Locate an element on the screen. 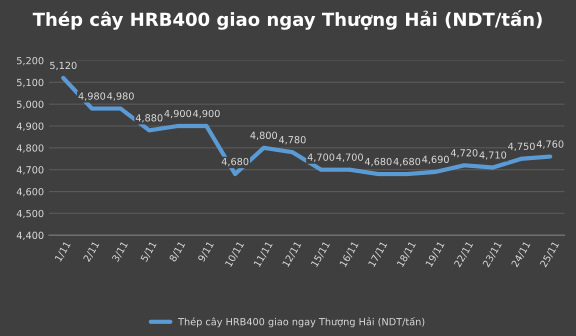 This screenshot has width=576, height=336. y-tick-label: 4,900 is located at coordinates (30, 126).